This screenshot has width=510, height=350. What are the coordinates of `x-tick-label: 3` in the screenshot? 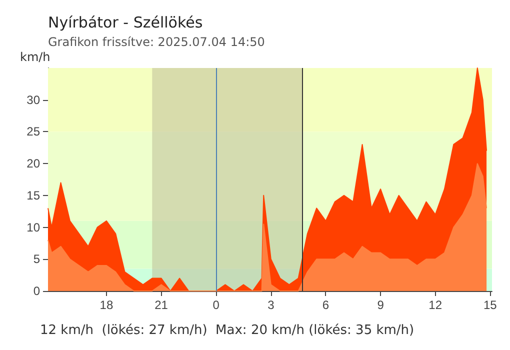 It's located at (271, 305).